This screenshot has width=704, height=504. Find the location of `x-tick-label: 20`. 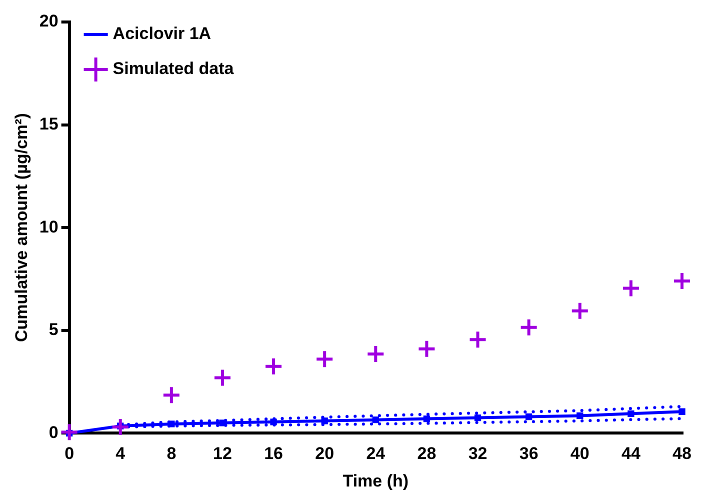

x-tick-label: 20 is located at coordinates (324, 454).